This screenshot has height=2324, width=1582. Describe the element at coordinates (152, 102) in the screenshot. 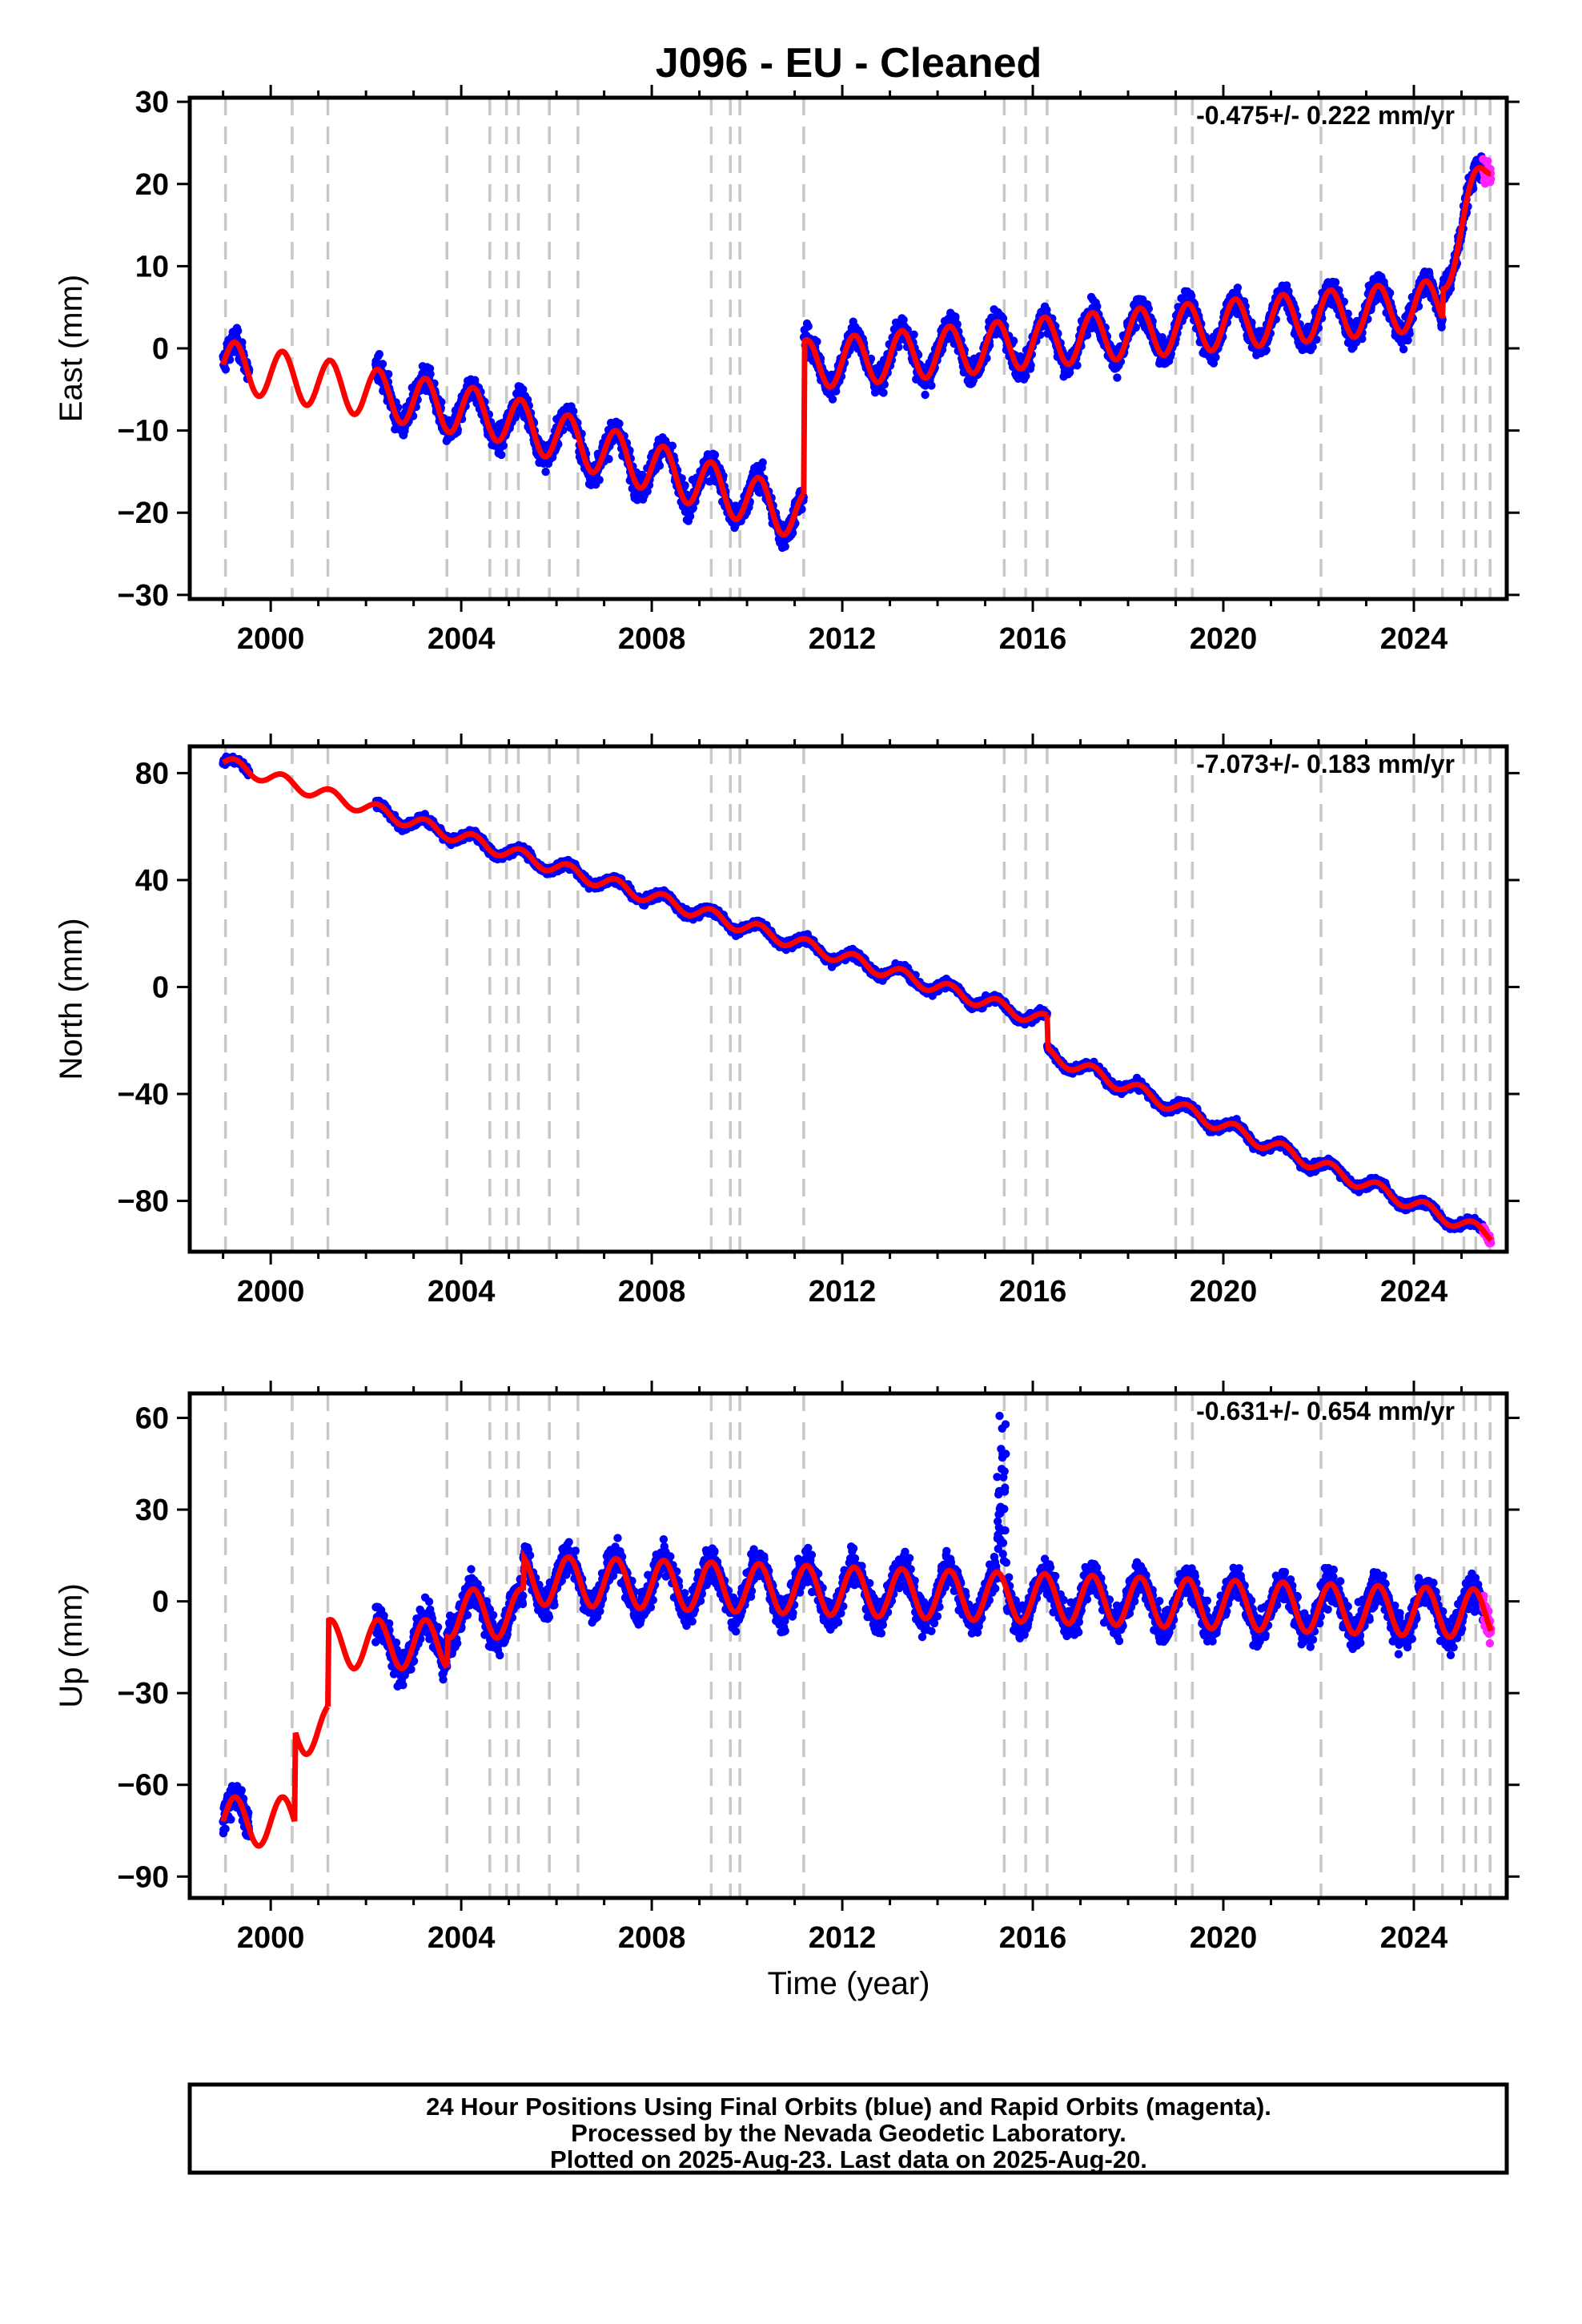

I see `y-tick-label: 30` at that location.